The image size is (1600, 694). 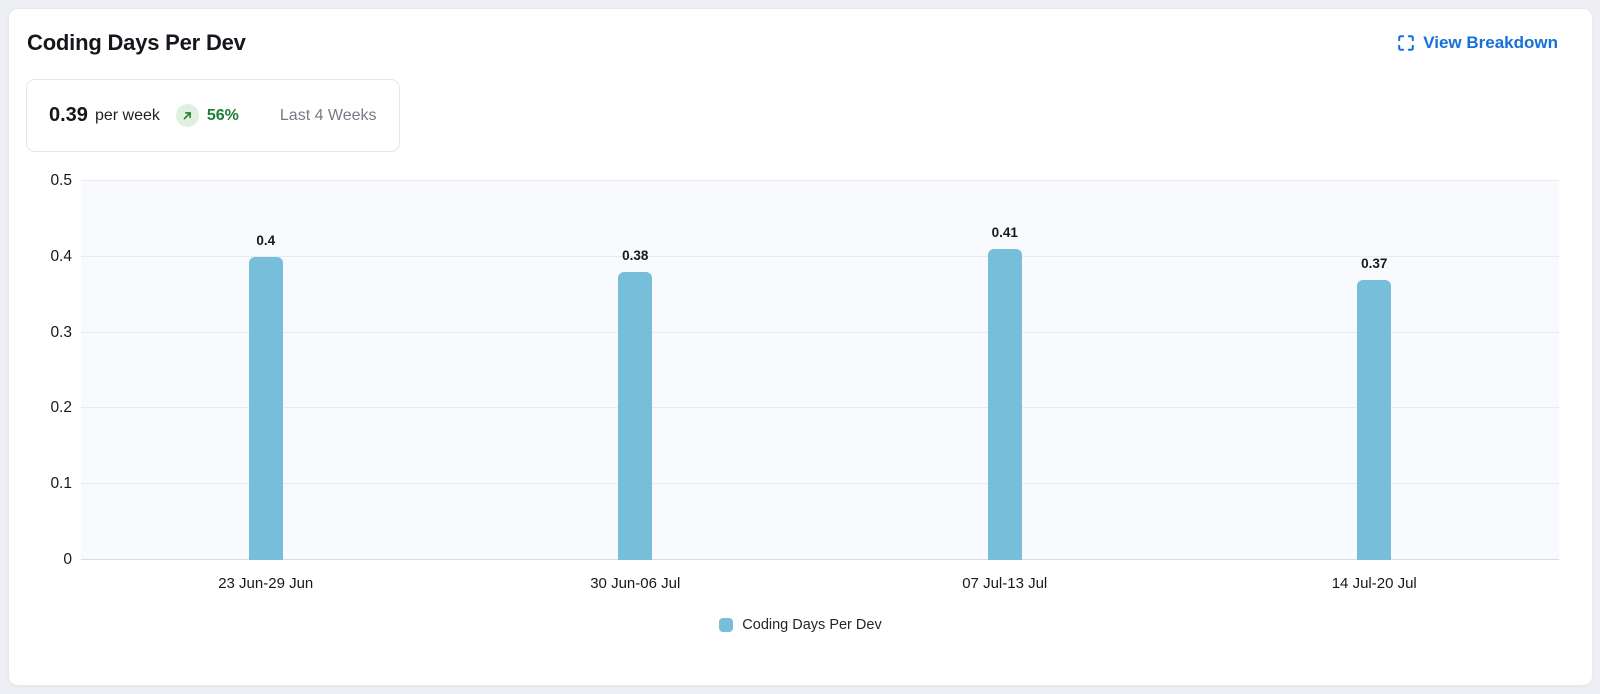 What do you see at coordinates (1374, 419) in the screenshot?
I see `bar-14 Jul-20 Jul` at bounding box center [1374, 419].